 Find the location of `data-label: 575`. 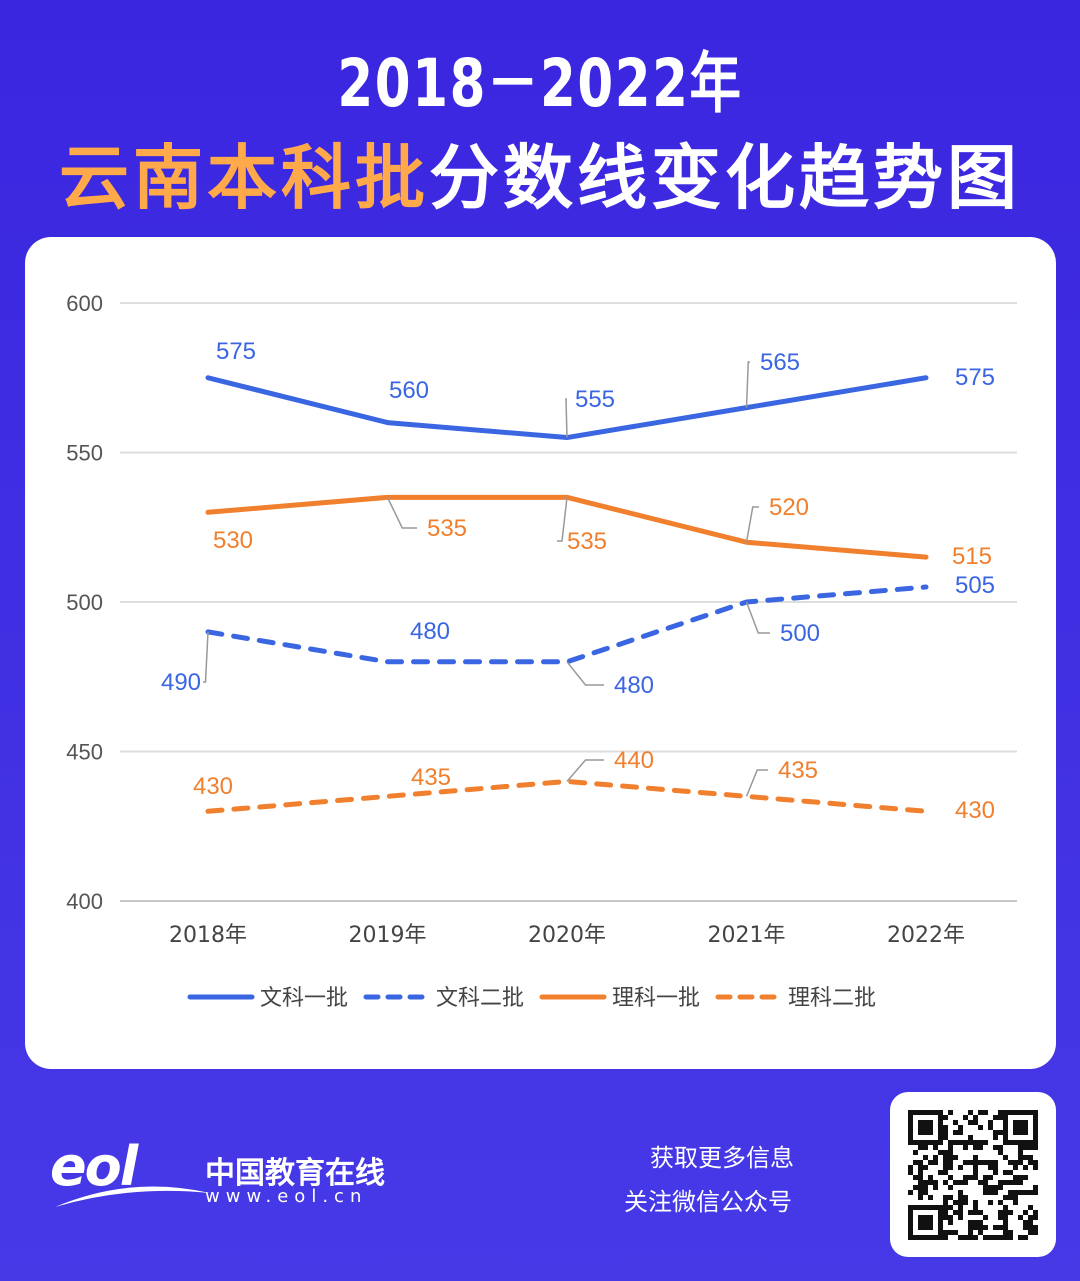

data-label: 575 is located at coordinates (236, 351).